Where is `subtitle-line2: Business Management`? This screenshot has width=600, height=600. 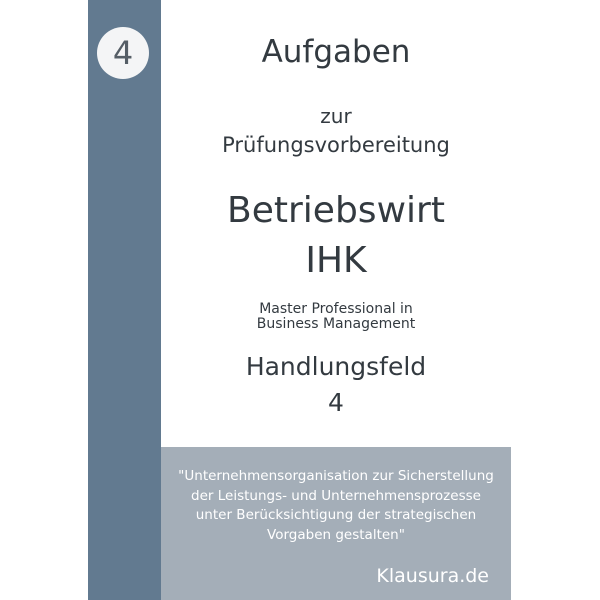 subtitle-line2: Business Management is located at coordinates (336, 324).